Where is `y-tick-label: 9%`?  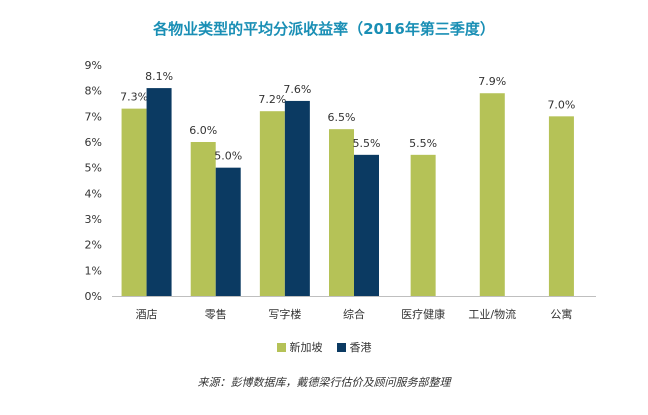
y-tick-label: 9% is located at coordinates (93, 65).